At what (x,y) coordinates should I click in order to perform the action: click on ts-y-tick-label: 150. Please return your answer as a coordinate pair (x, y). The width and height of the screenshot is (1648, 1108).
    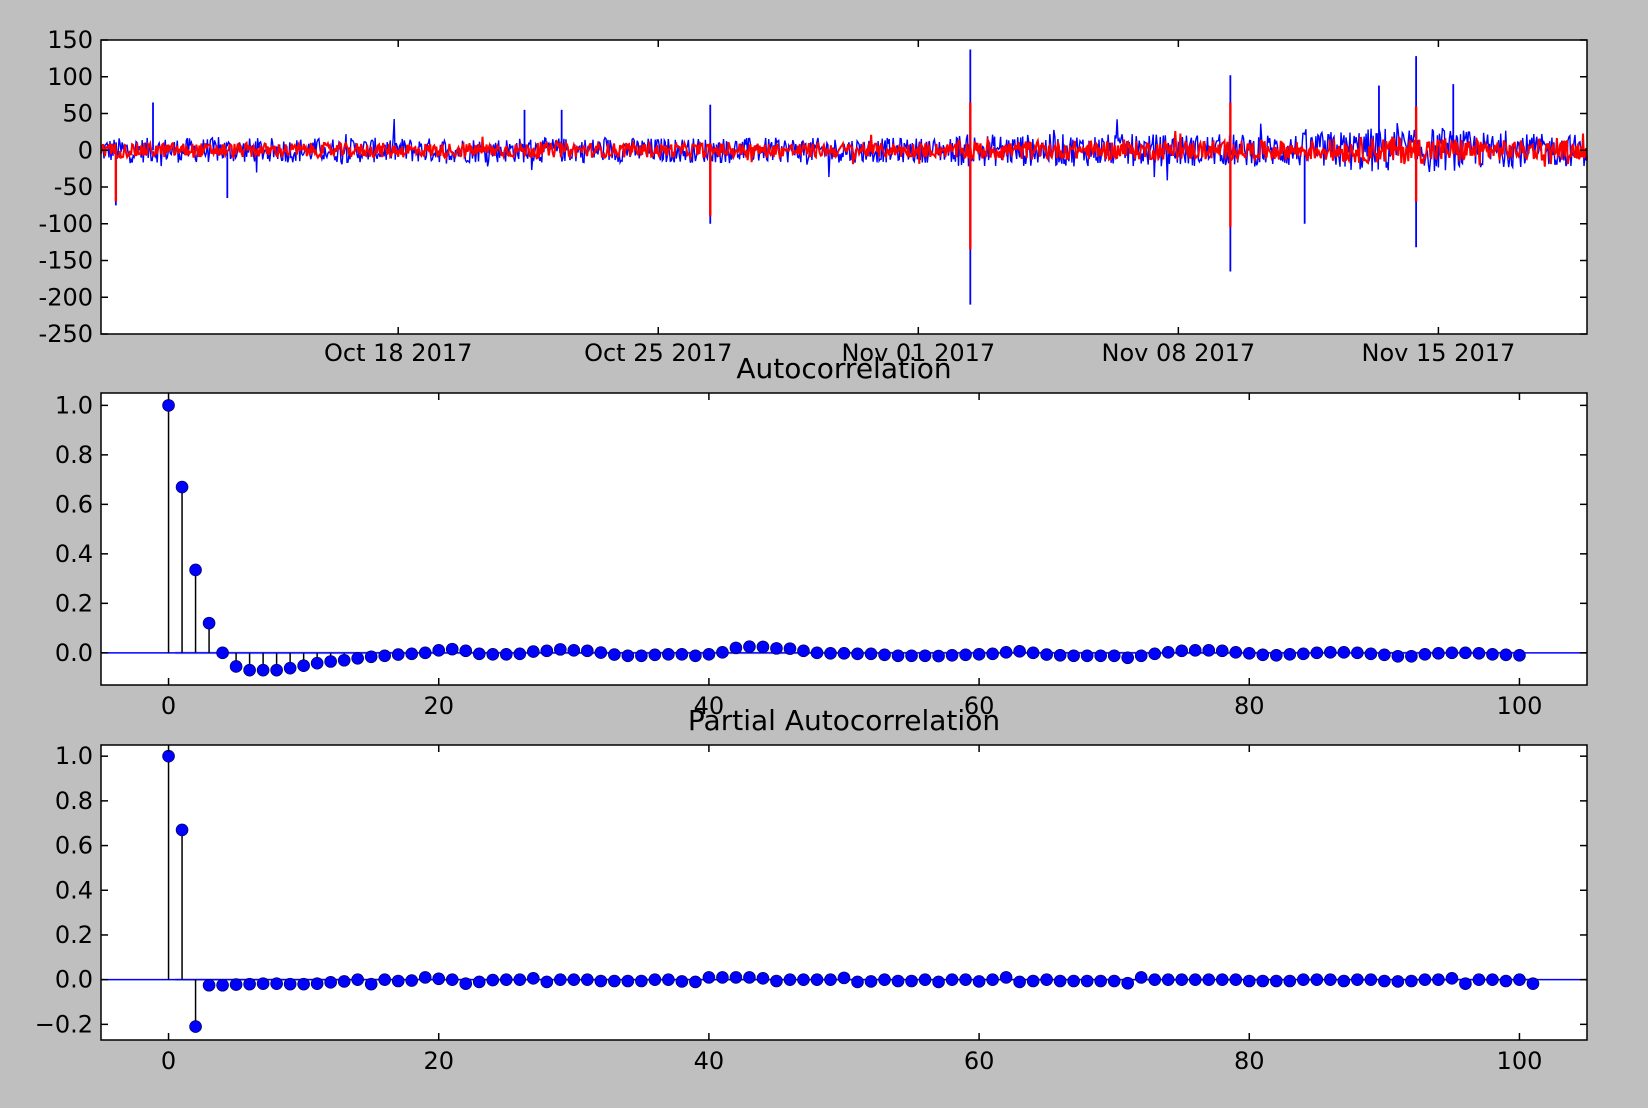
    Looking at the image, I should click on (70, 40).